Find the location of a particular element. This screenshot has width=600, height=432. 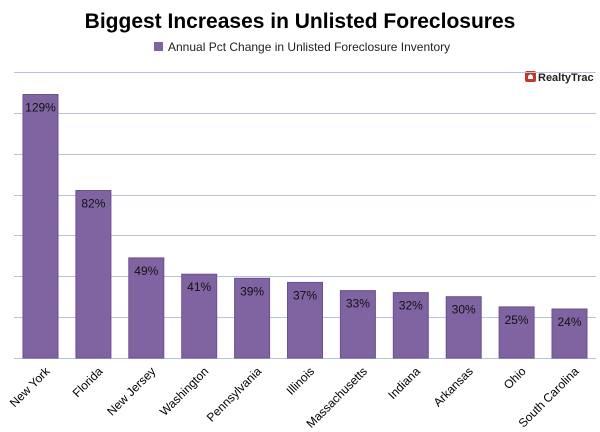

logo-house-glyph is located at coordinates (530, 76).